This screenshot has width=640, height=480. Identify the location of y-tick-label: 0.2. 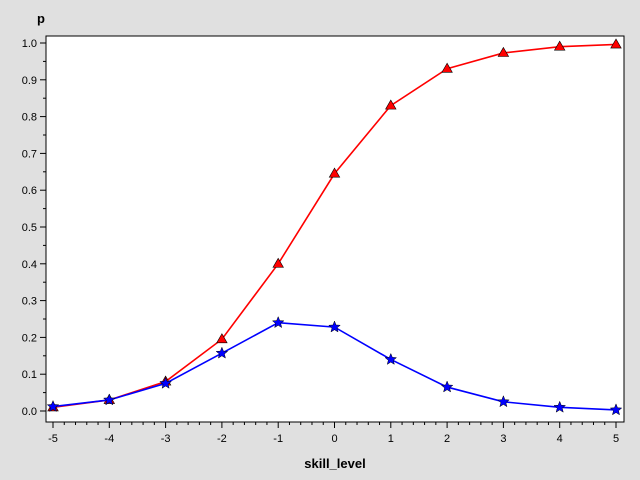
(29, 338).